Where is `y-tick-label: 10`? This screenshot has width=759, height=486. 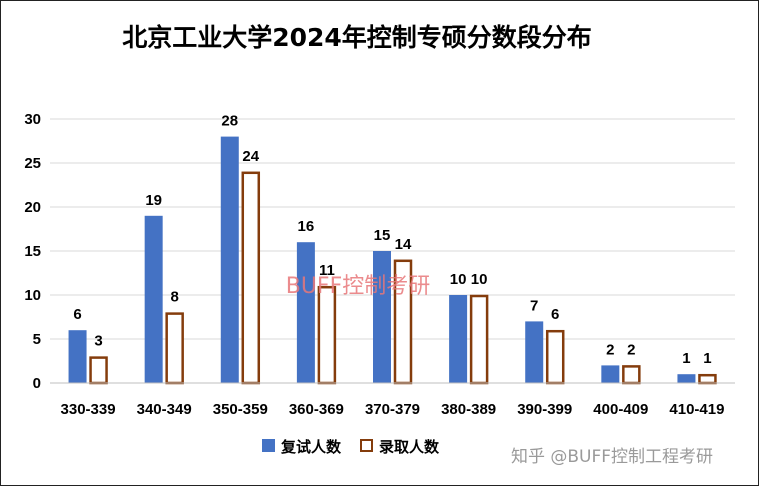 y-tick-label: 10 is located at coordinates (32, 295).